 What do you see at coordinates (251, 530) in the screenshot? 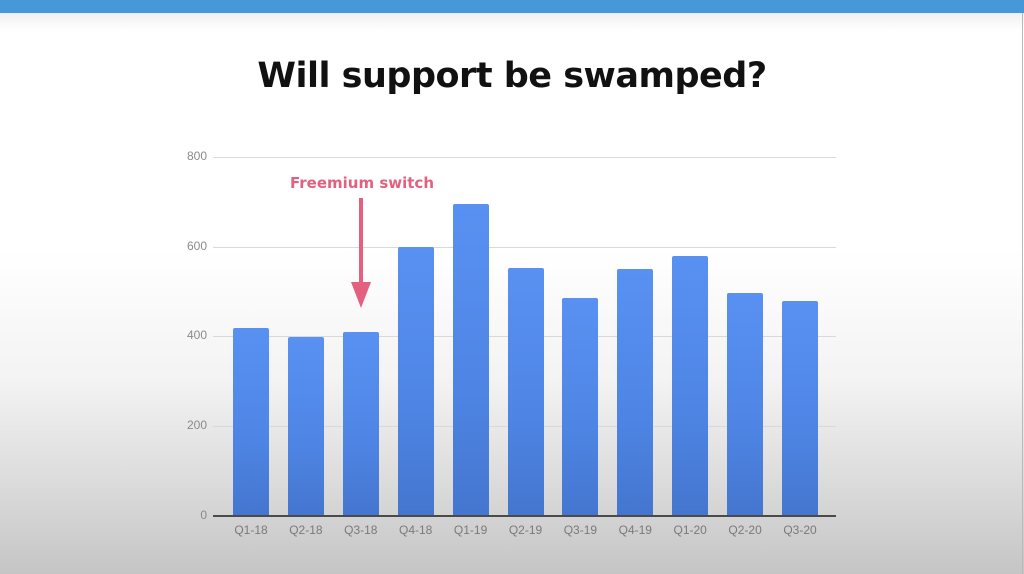
I see `x-tick-label: Q1-18` at bounding box center [251, 530].